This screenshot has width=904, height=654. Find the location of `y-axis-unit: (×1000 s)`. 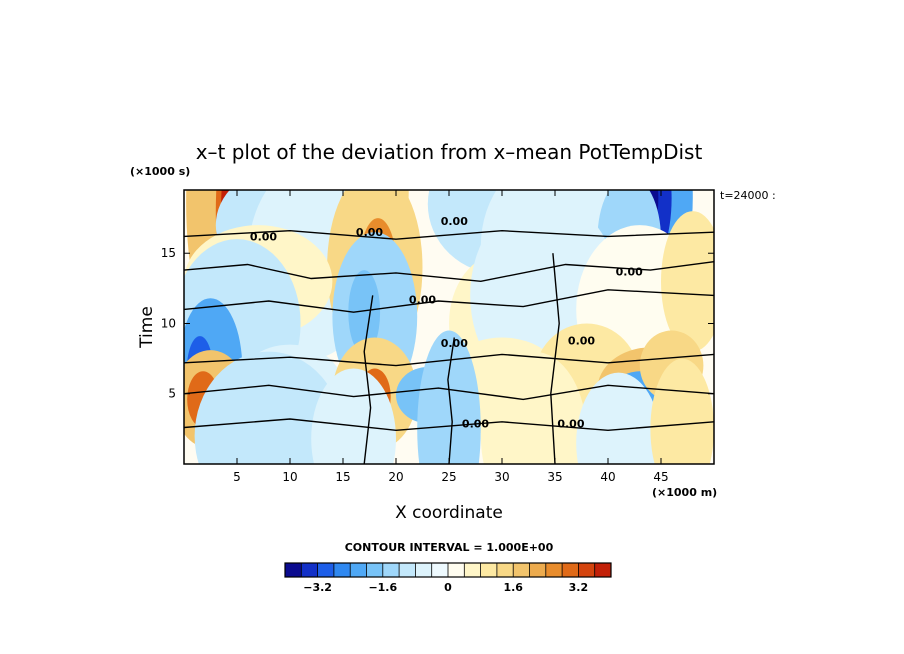

y-axis-unit: (×1000 s) is located at coordinates (160, 171).